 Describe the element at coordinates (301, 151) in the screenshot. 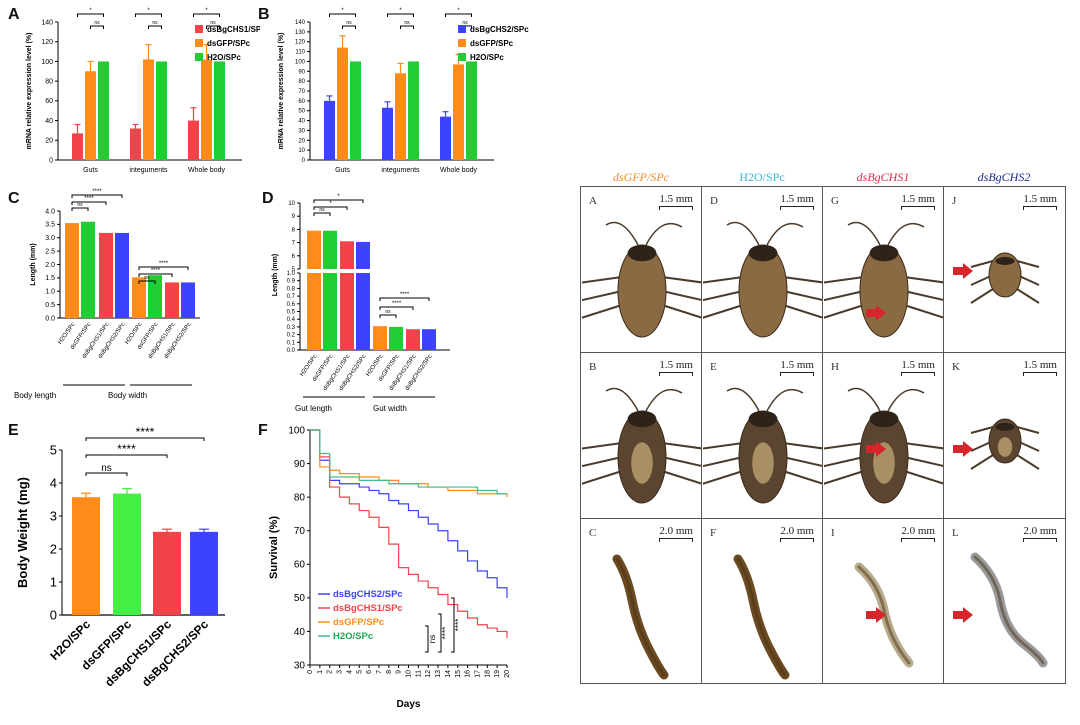

I see `chart-b-y-tick-label: 10` at that location.